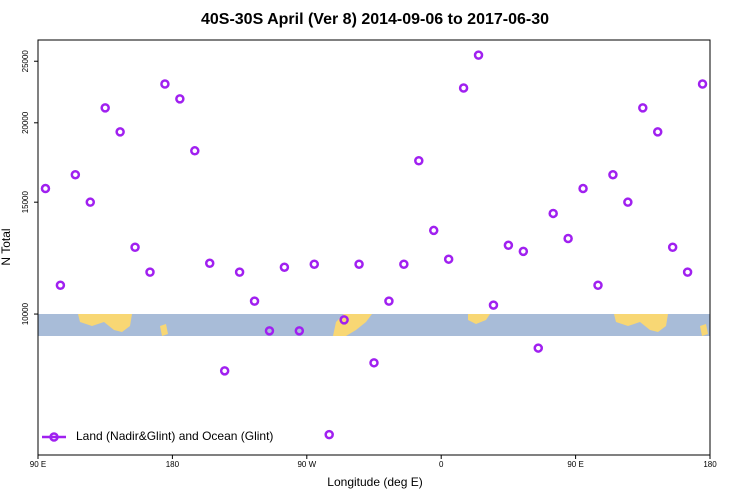 This screenshot has width=750, height=500. Describe the element at coordinates (6, 246) in the screenshot. I see `y-axis-label: N Total` at that location.